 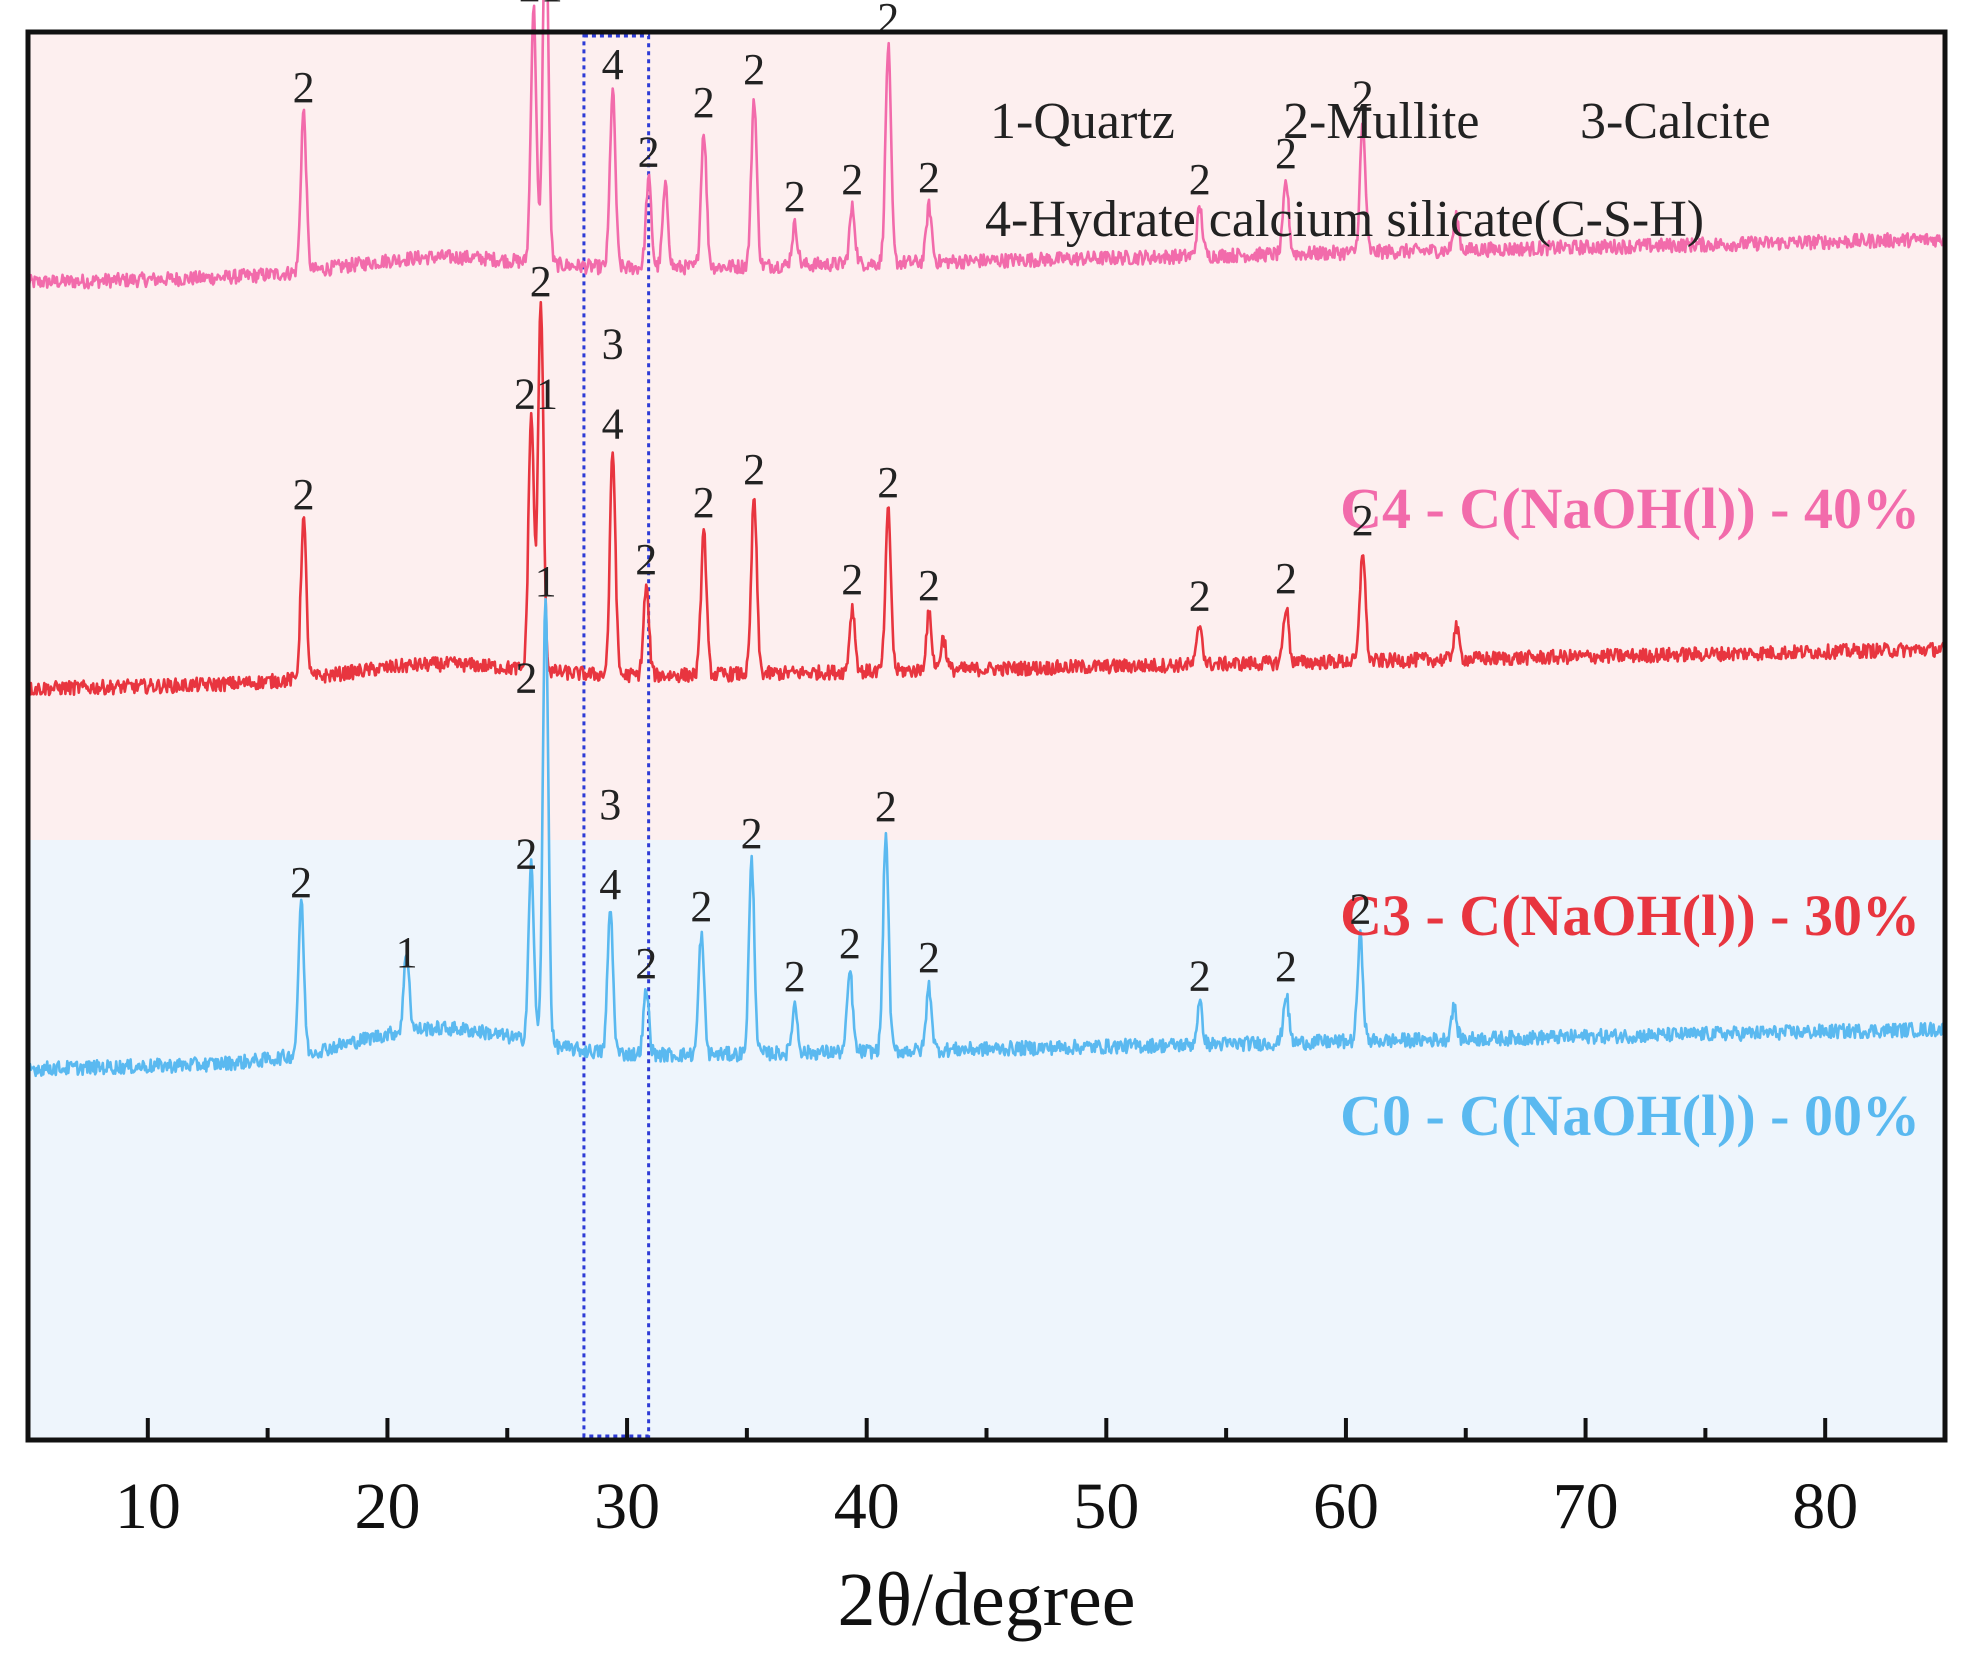 What do you see at coordinates (1346, 1506) in the screenshot?
I see `x-tick-label: 60` at bounding box center [1346, 1506].